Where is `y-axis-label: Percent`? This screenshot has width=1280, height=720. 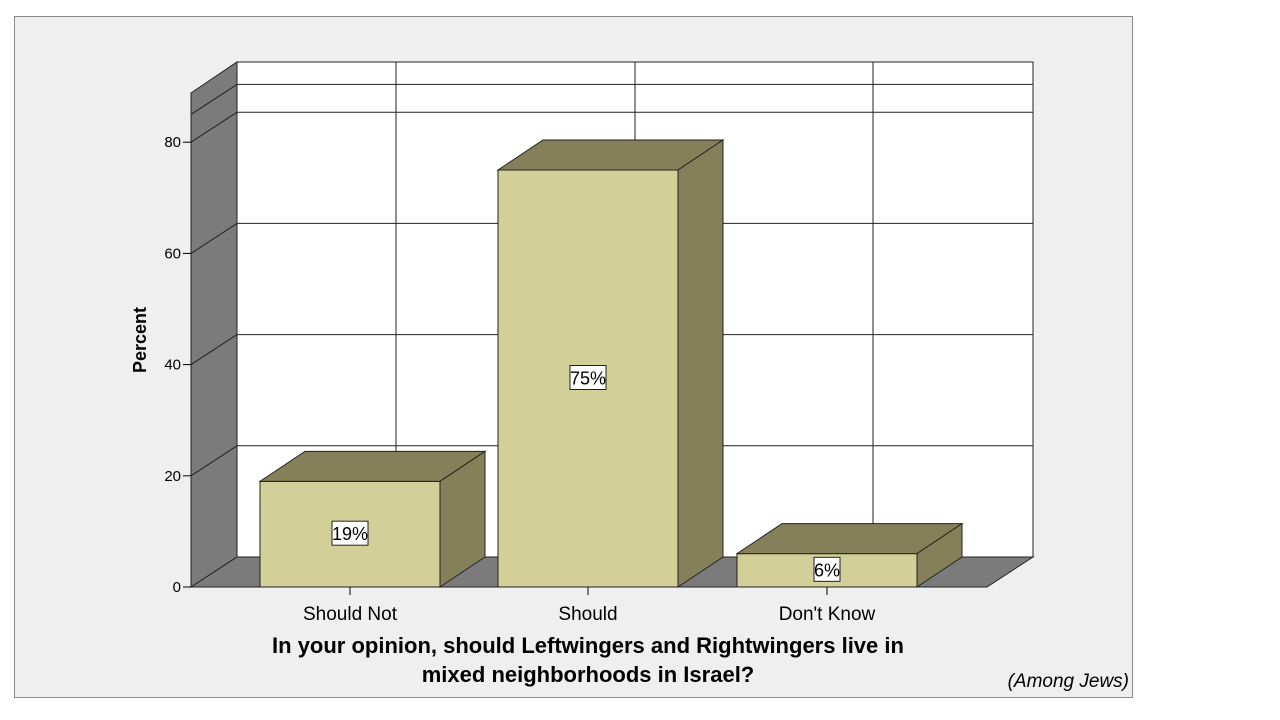 y-axis-label: Percent is located at coordinates (140, 340).